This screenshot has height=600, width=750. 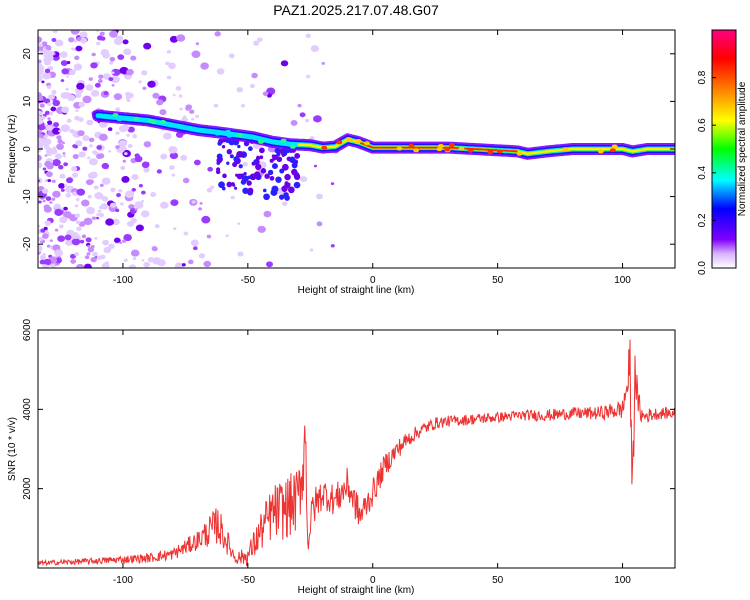 I want to click on colorbar-gradient, so click(x=724, y=149).